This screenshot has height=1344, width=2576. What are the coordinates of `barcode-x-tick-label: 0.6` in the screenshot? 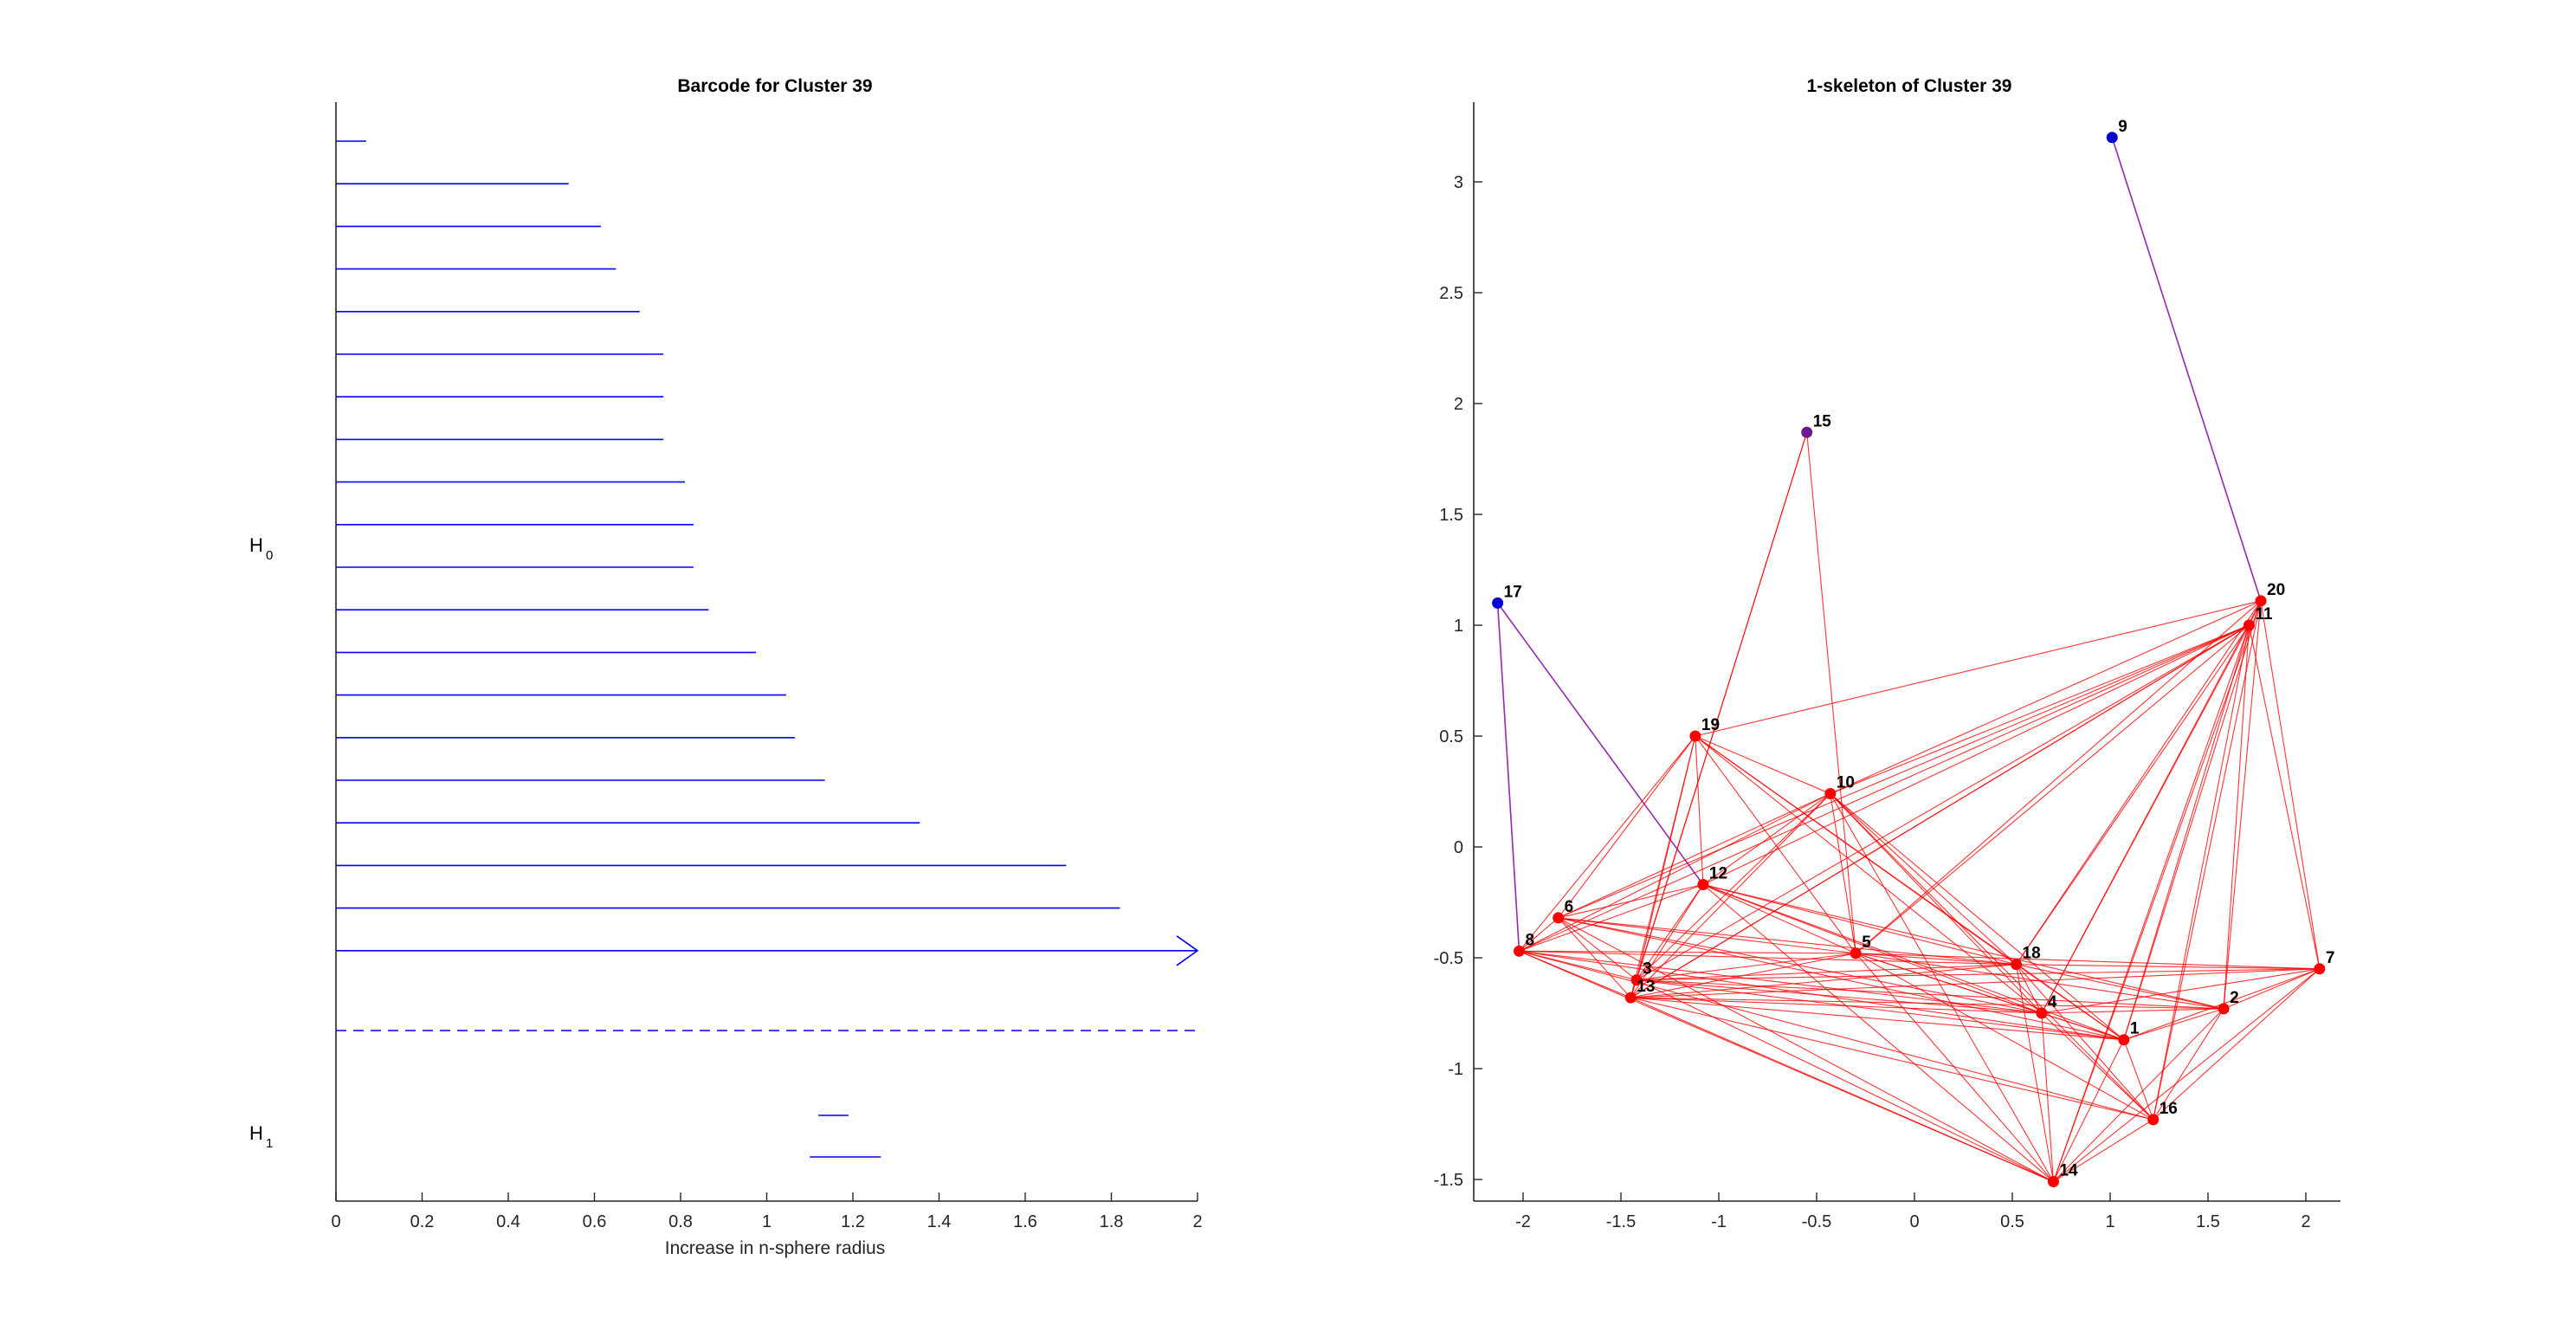 It's located at (595, 1221).